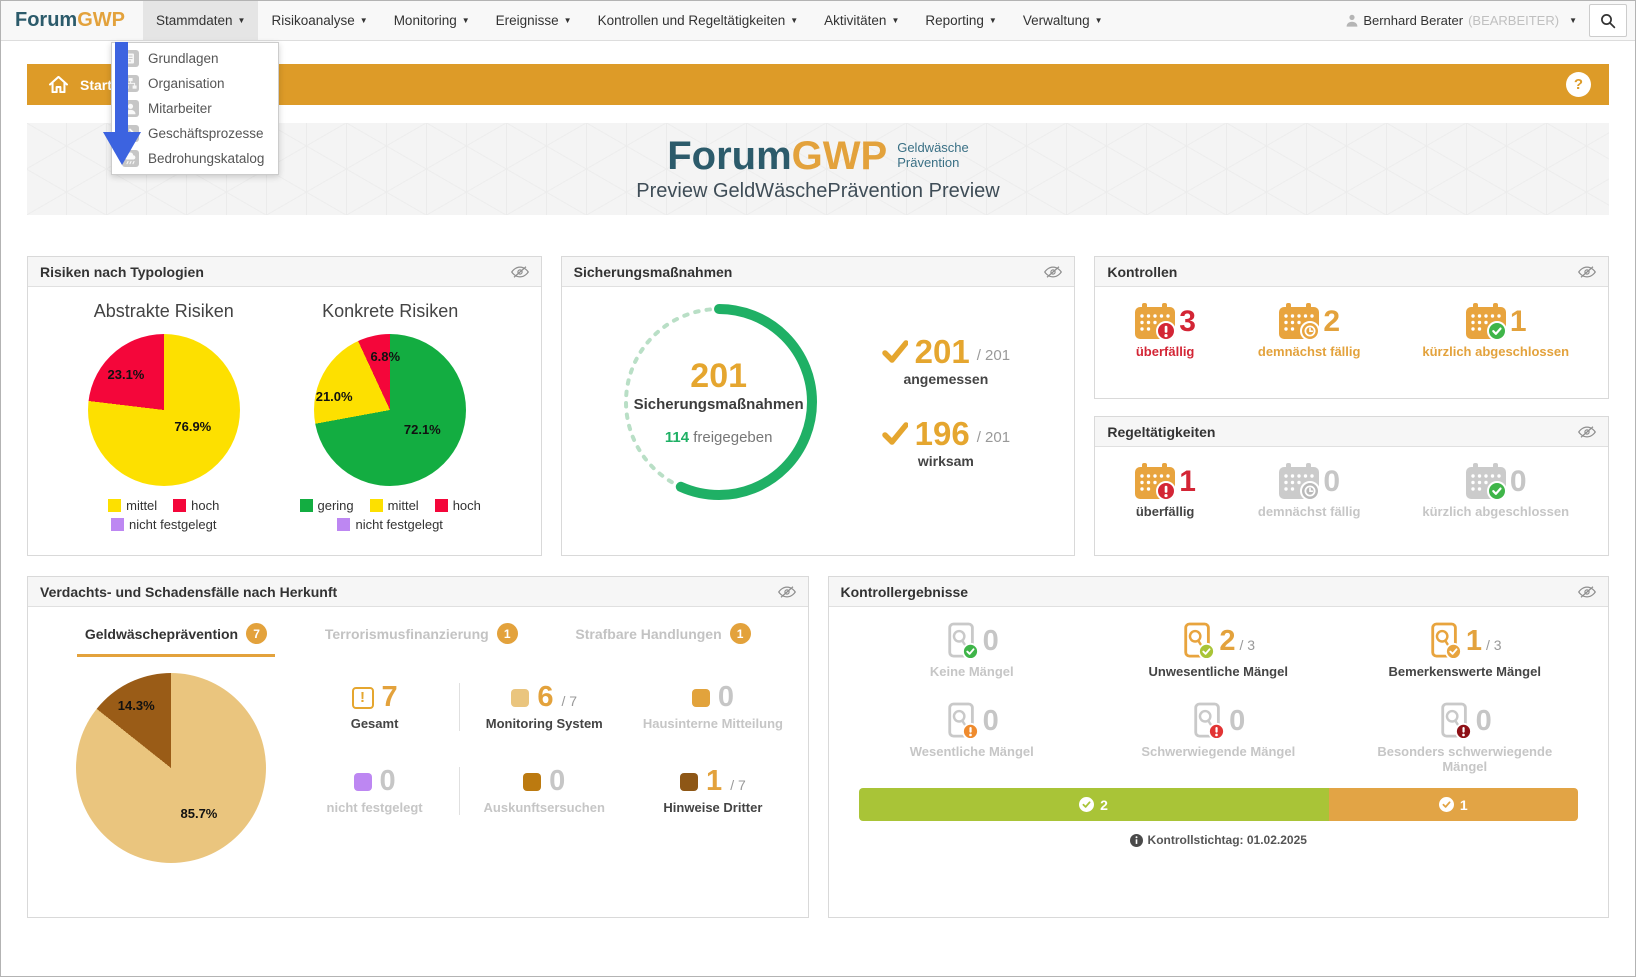 This screenshot has width=1638, height=979. Describe the element at coordinates (718, 404) in the screenshot. I see `total-label: Sicherungsmaßnahmen` at that location.